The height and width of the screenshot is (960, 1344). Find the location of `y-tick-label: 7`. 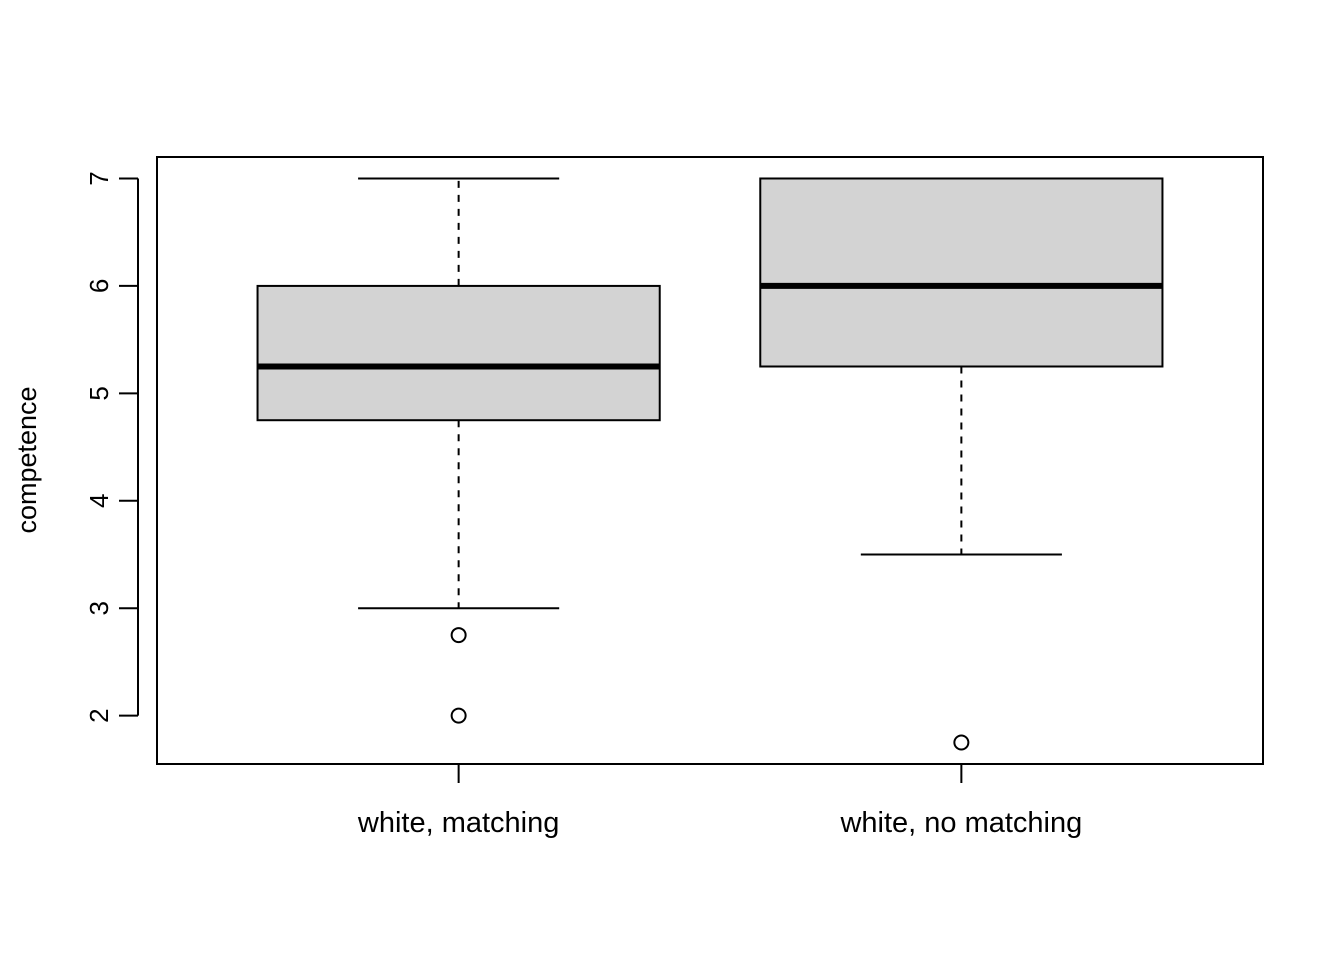

y-tick-label: 7 is located at coordinates (99, 178).